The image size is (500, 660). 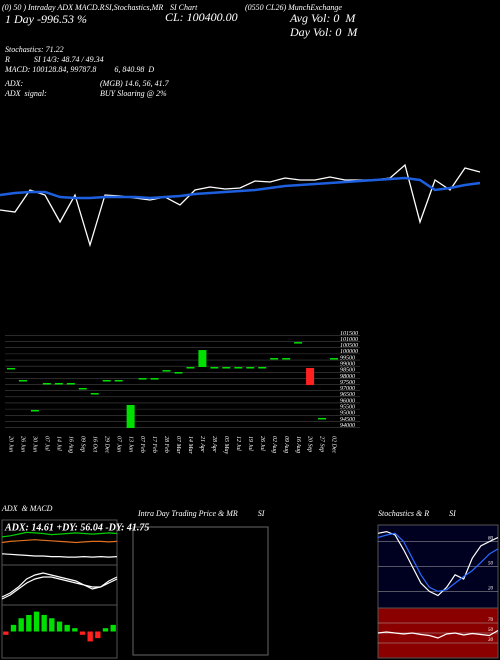 I want to click on y-tick-label: 100000, so click(x=349, y=352).